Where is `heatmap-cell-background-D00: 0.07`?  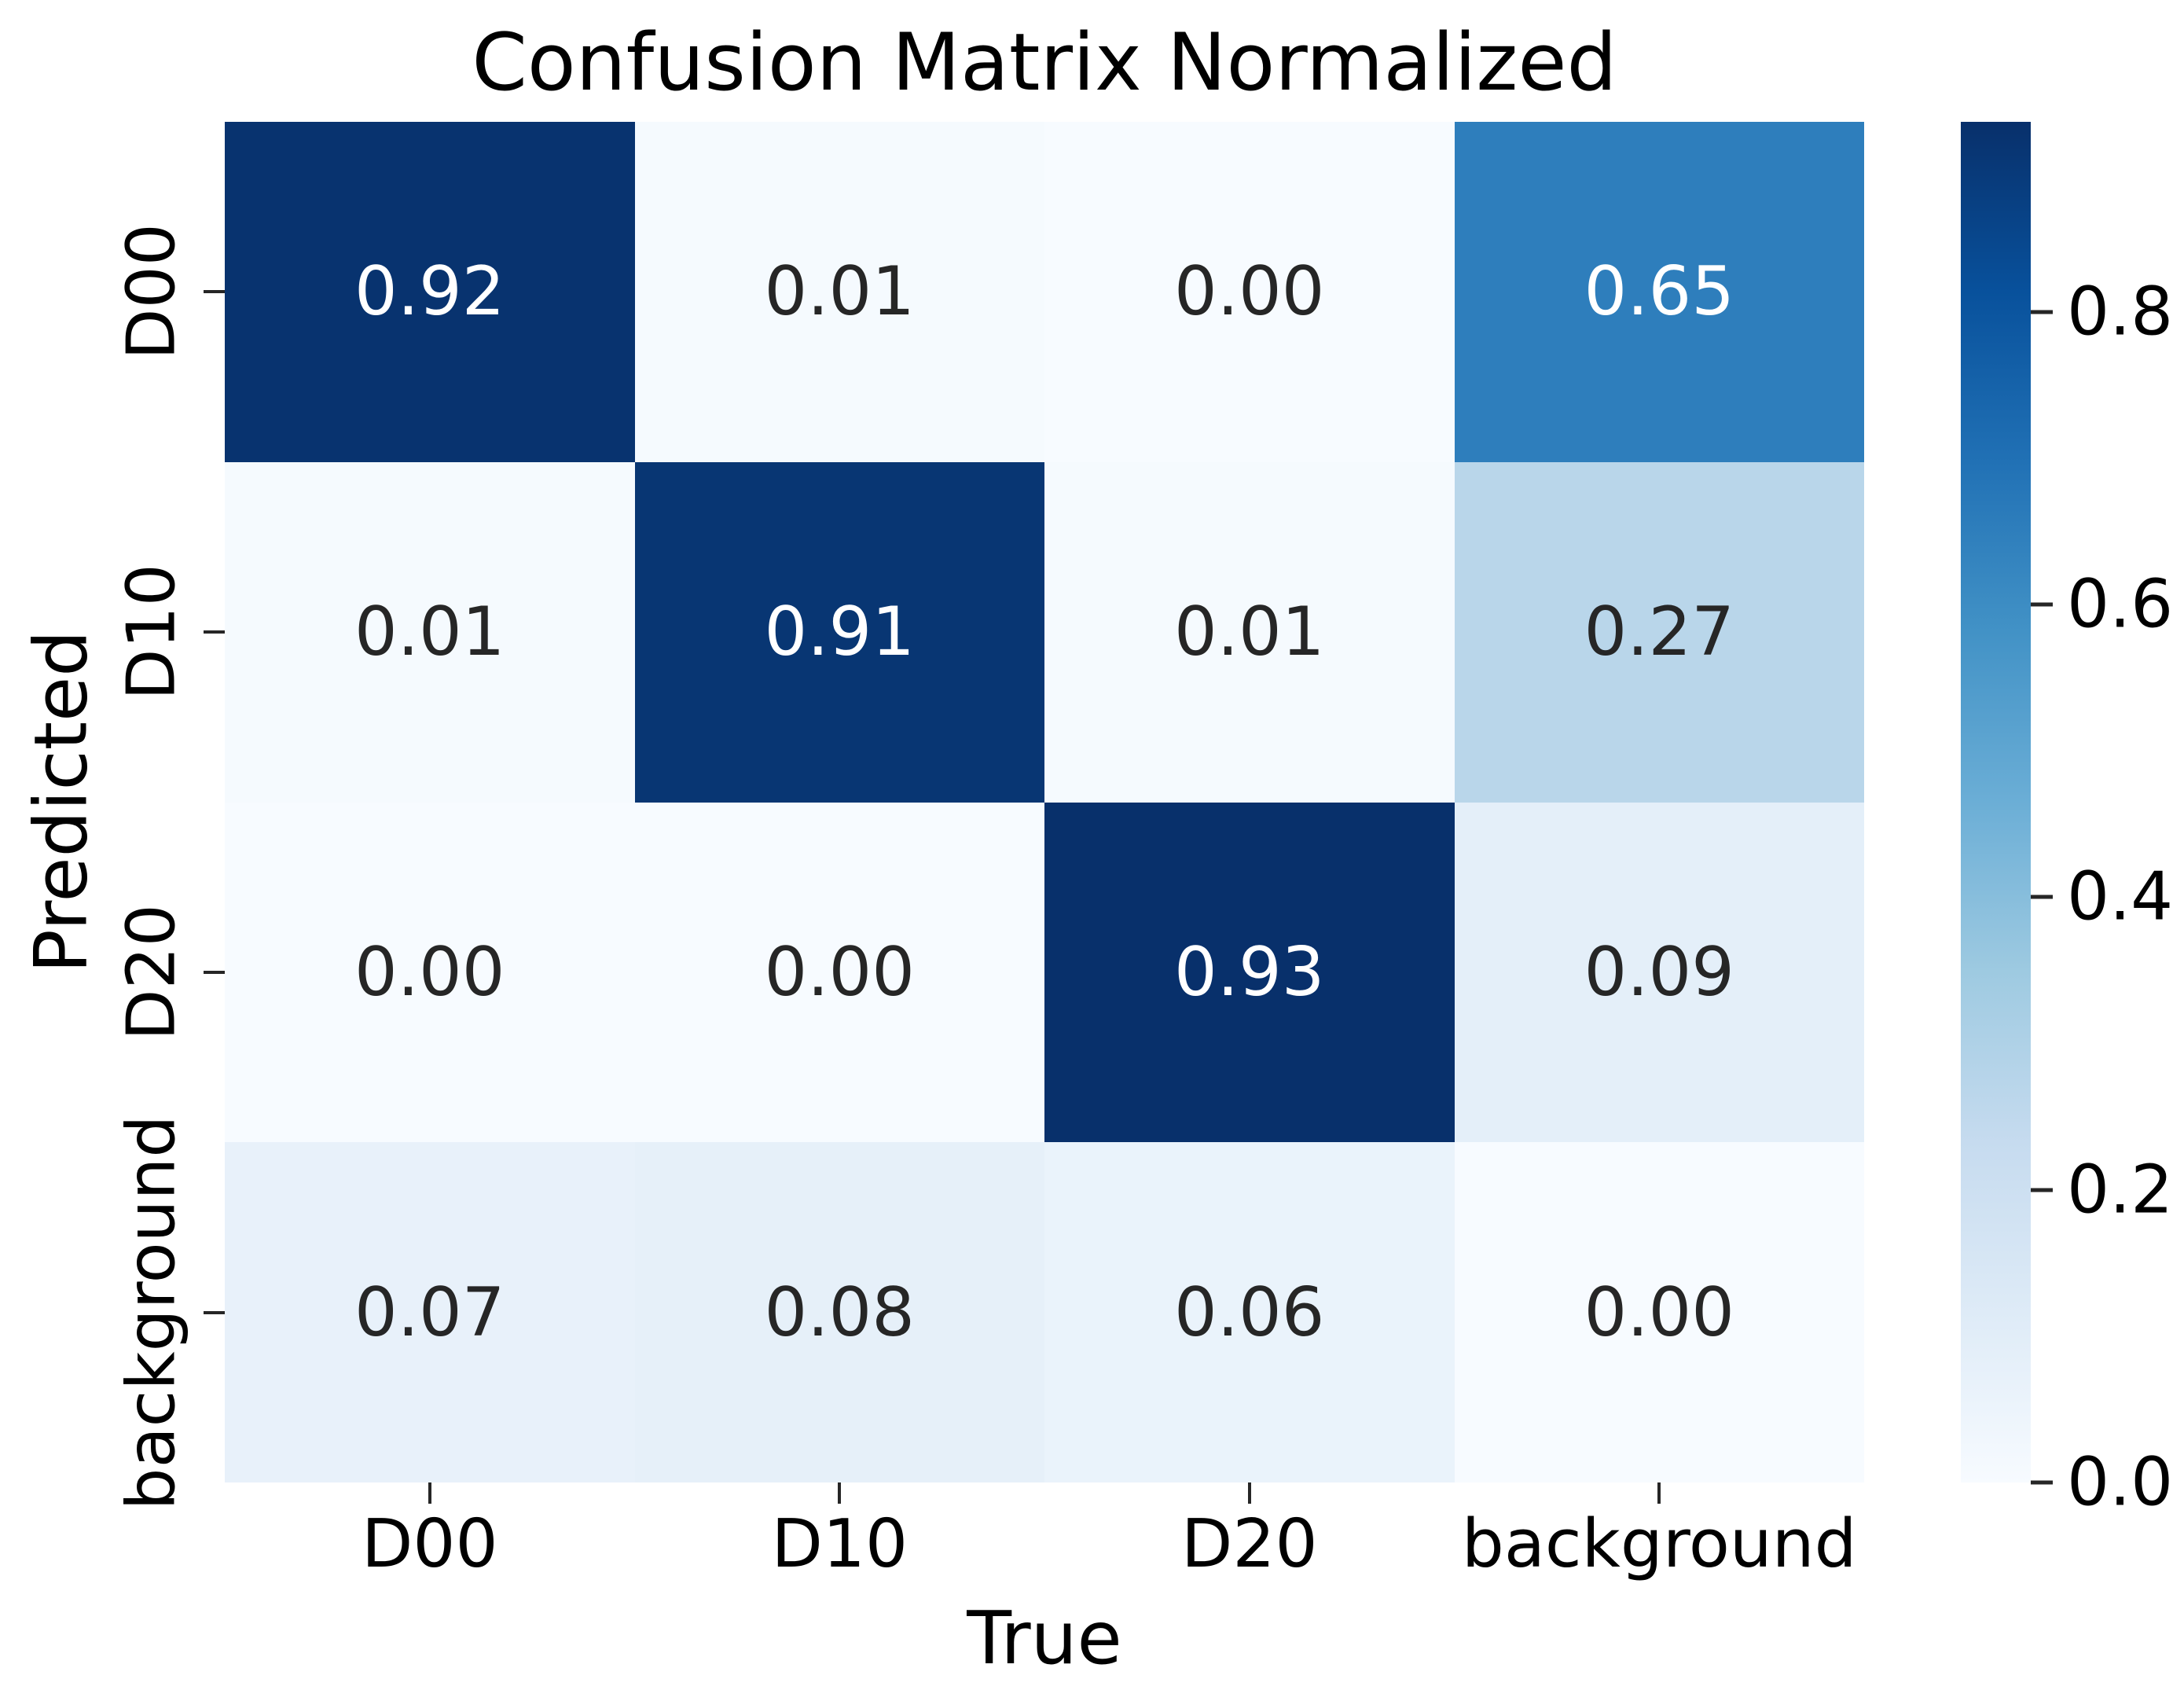 heatmap-cell-background-D00: 0.07 is located at coordinates (430, 1312).